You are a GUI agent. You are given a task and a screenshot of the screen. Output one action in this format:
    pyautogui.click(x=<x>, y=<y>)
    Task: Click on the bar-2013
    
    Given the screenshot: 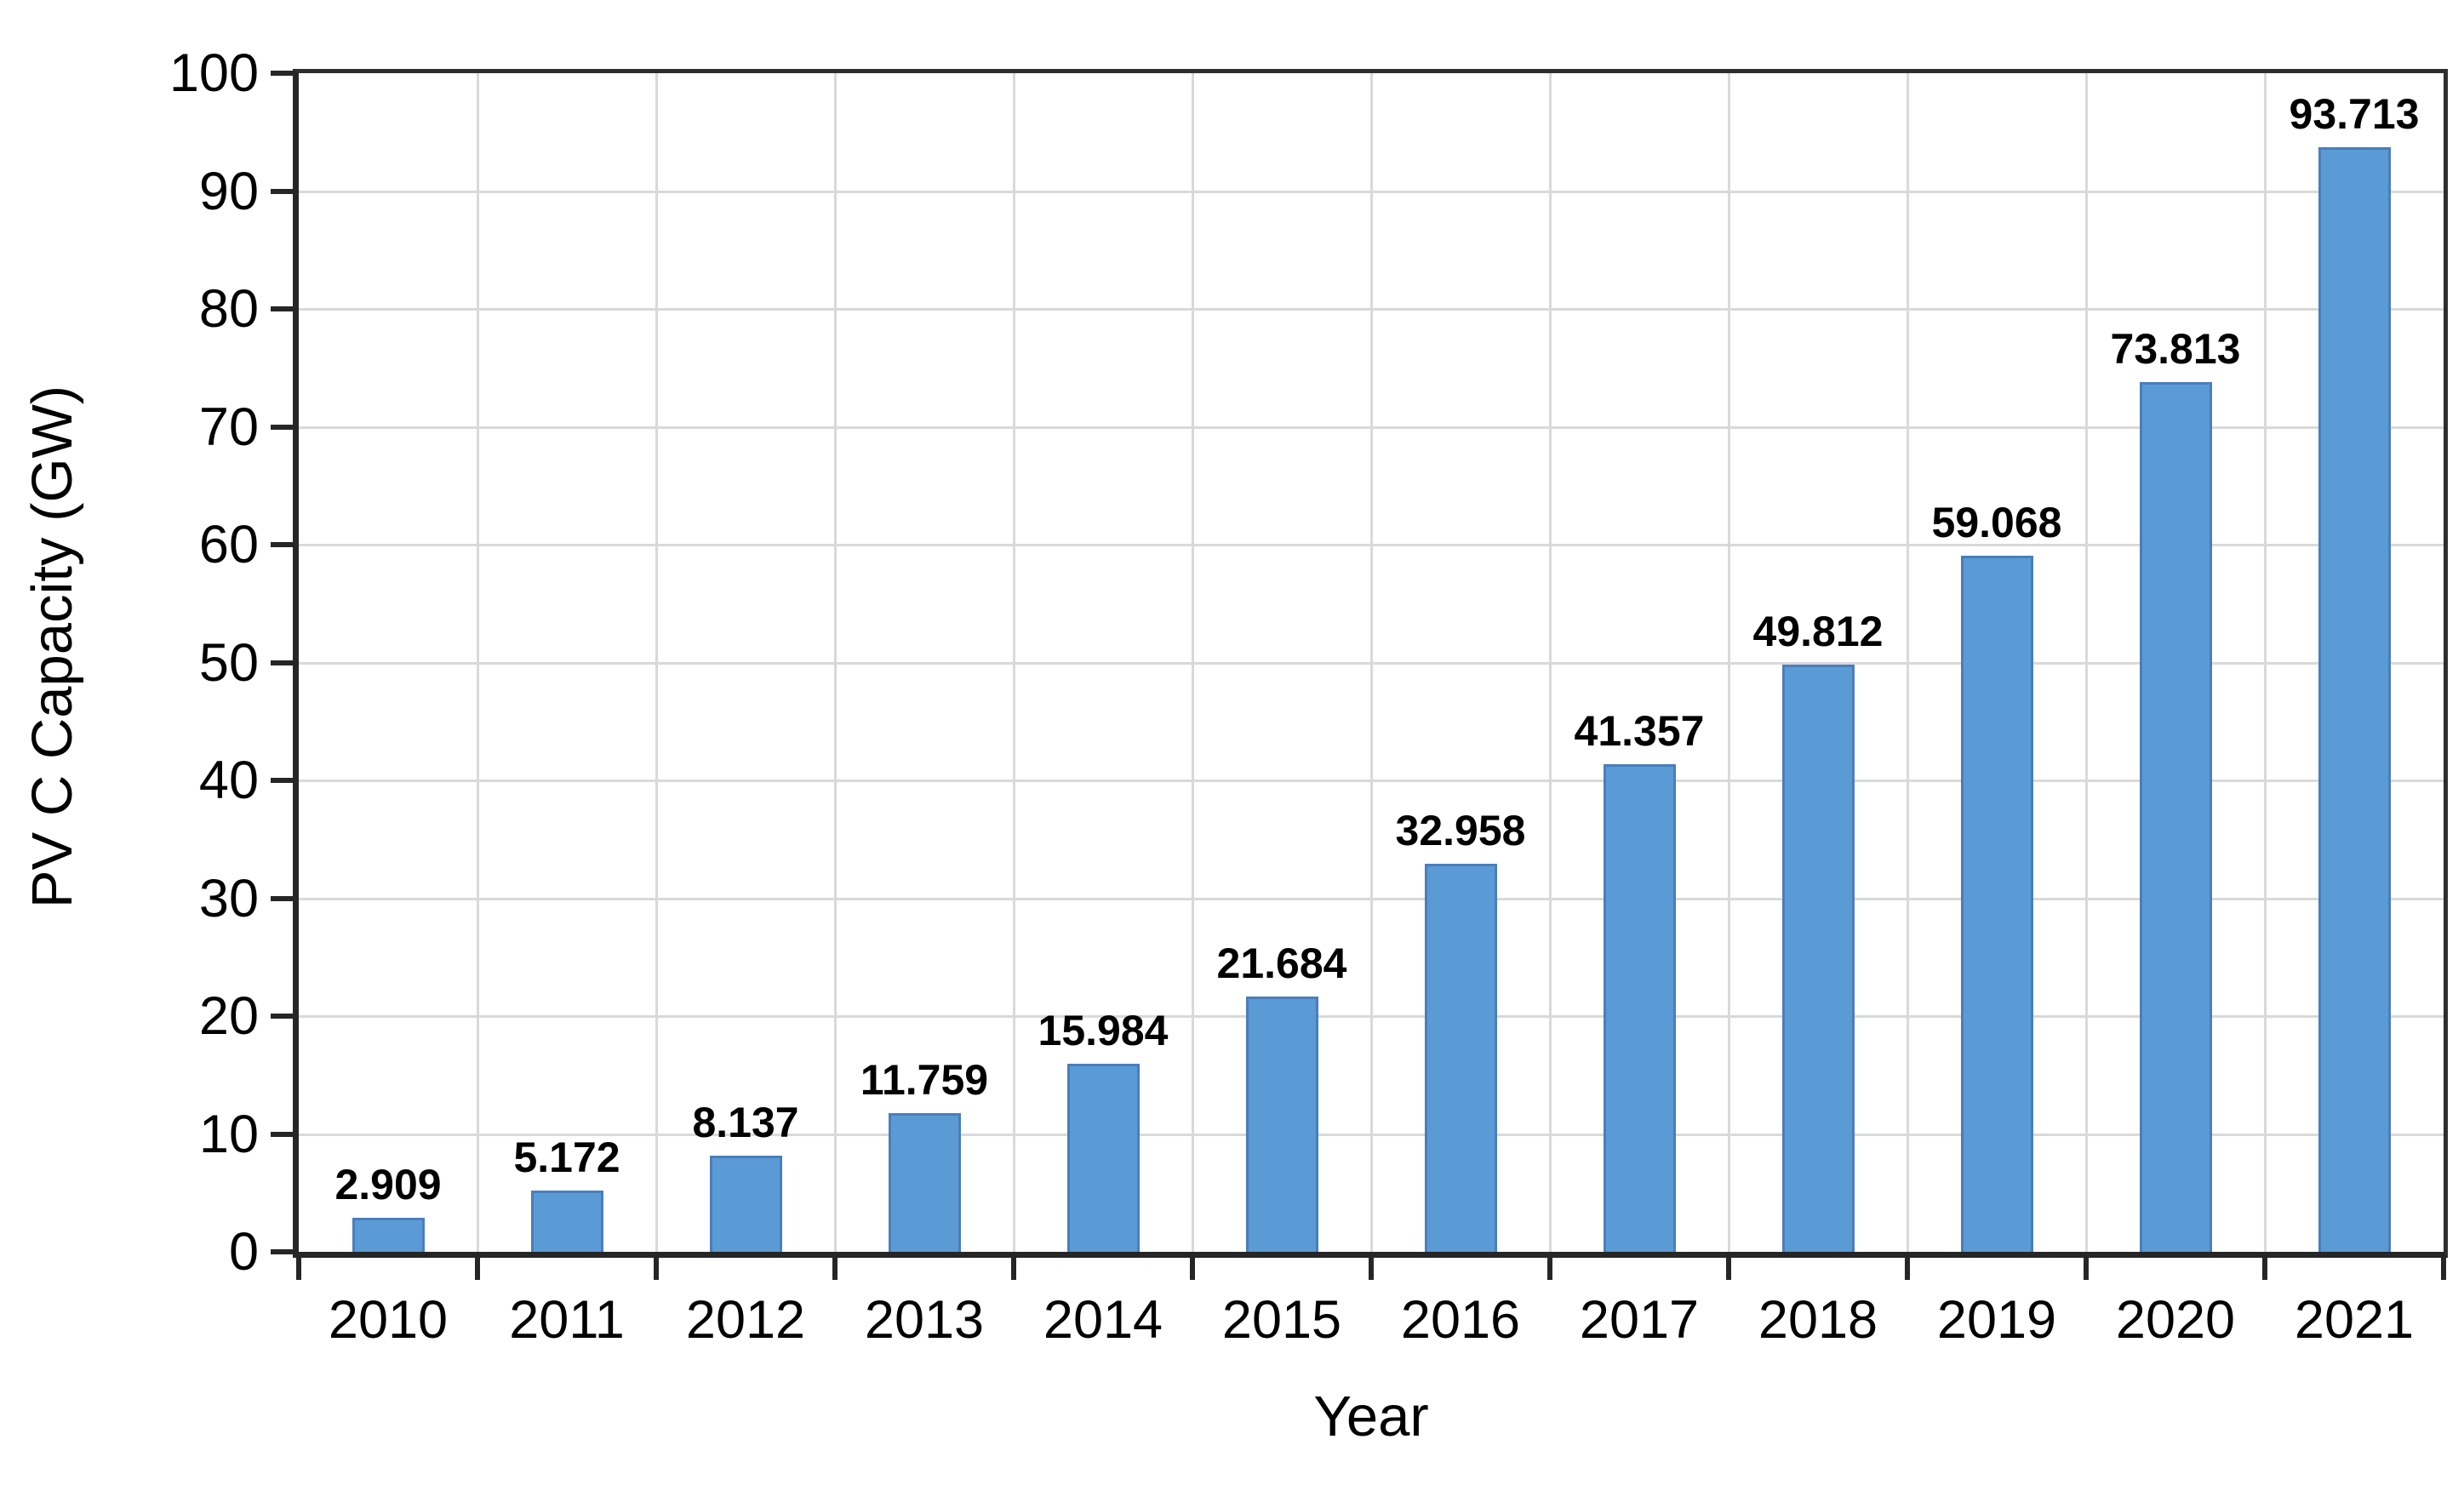 What is the action you would take?
    pyautogui.click(x=924, y=1182)
    